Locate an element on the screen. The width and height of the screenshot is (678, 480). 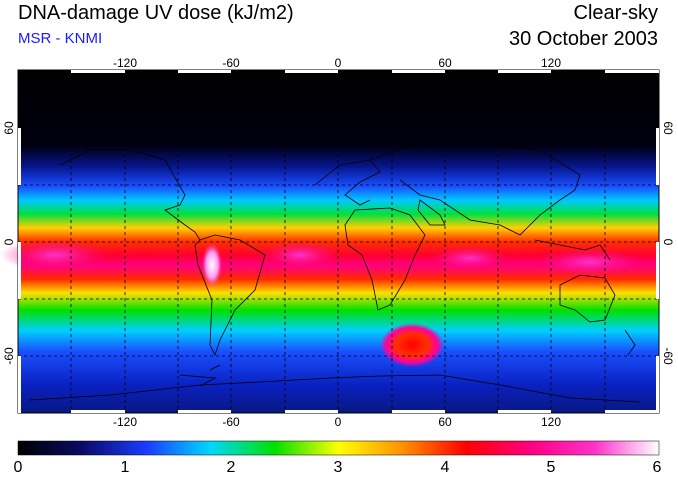
source-label: MSR - KNMI is located at coordinates (60, 38).